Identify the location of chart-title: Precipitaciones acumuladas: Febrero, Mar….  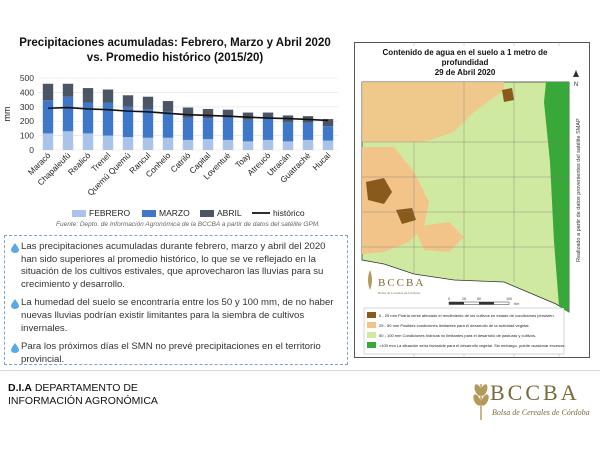
(175, 50).